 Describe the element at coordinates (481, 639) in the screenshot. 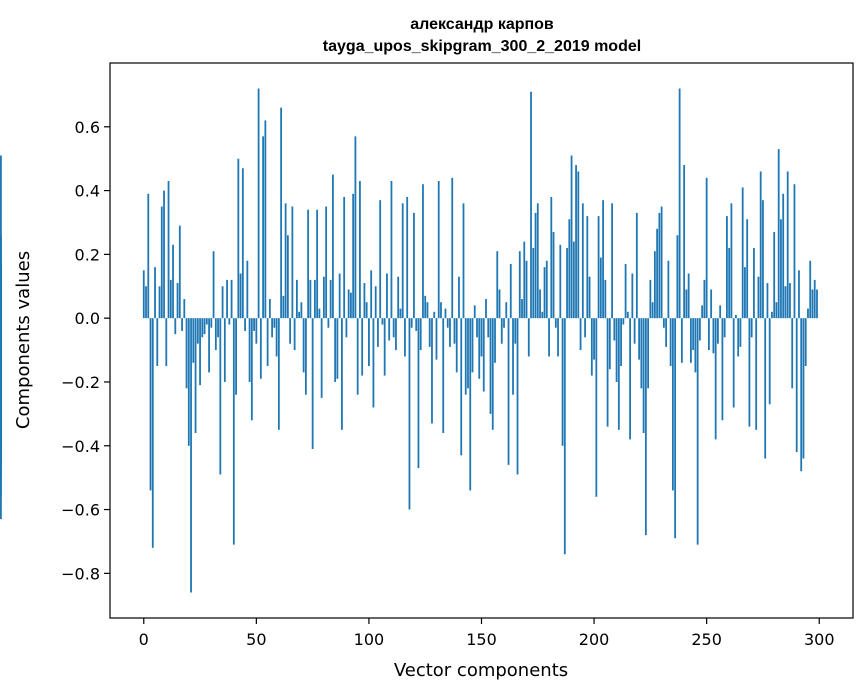

I see `x-tick-label: 150` at that location.